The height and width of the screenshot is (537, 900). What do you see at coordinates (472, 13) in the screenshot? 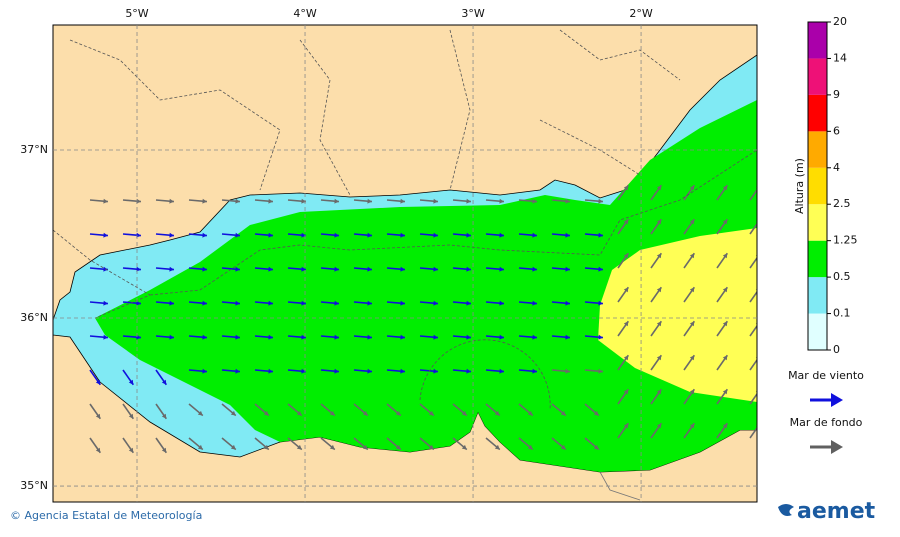
I see `x-tick-label: 3°W` at bounding box center [472, 13].